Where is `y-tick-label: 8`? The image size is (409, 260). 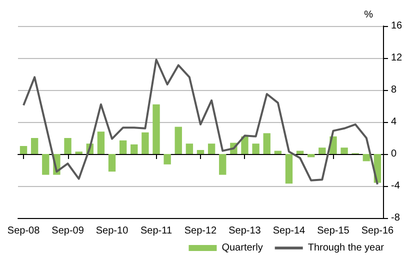 y-tick-label: 8 is located at coordinates (394, 90).